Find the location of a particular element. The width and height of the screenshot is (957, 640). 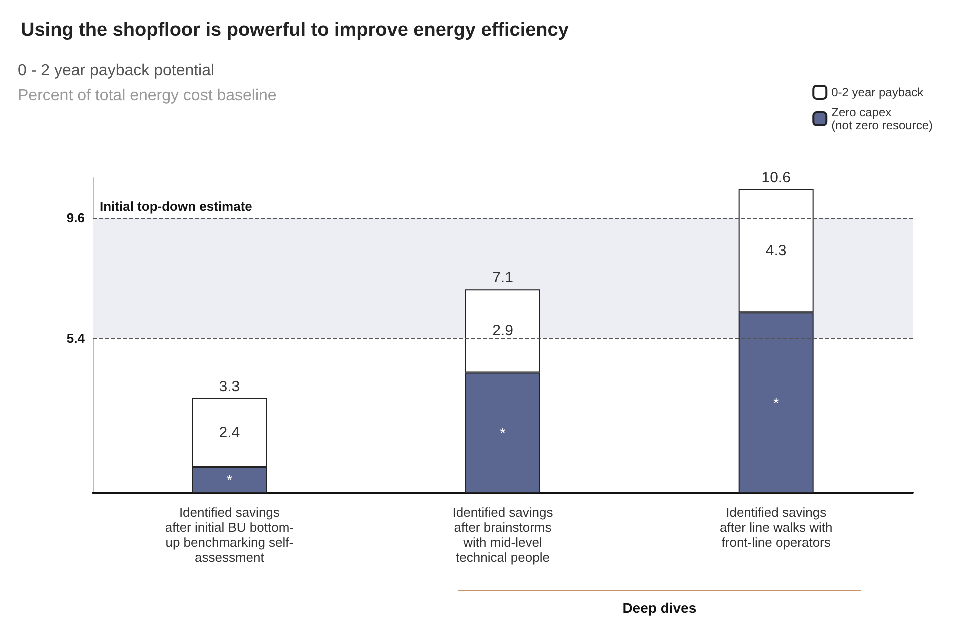

total-label: 7.1 is located at coordinates (503, 278).